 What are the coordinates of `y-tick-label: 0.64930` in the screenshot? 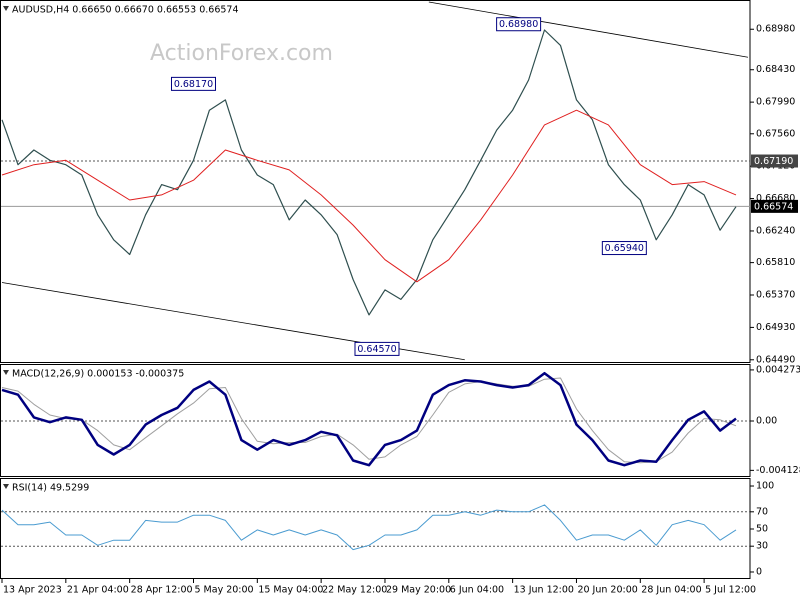 It's located at (775, 327).